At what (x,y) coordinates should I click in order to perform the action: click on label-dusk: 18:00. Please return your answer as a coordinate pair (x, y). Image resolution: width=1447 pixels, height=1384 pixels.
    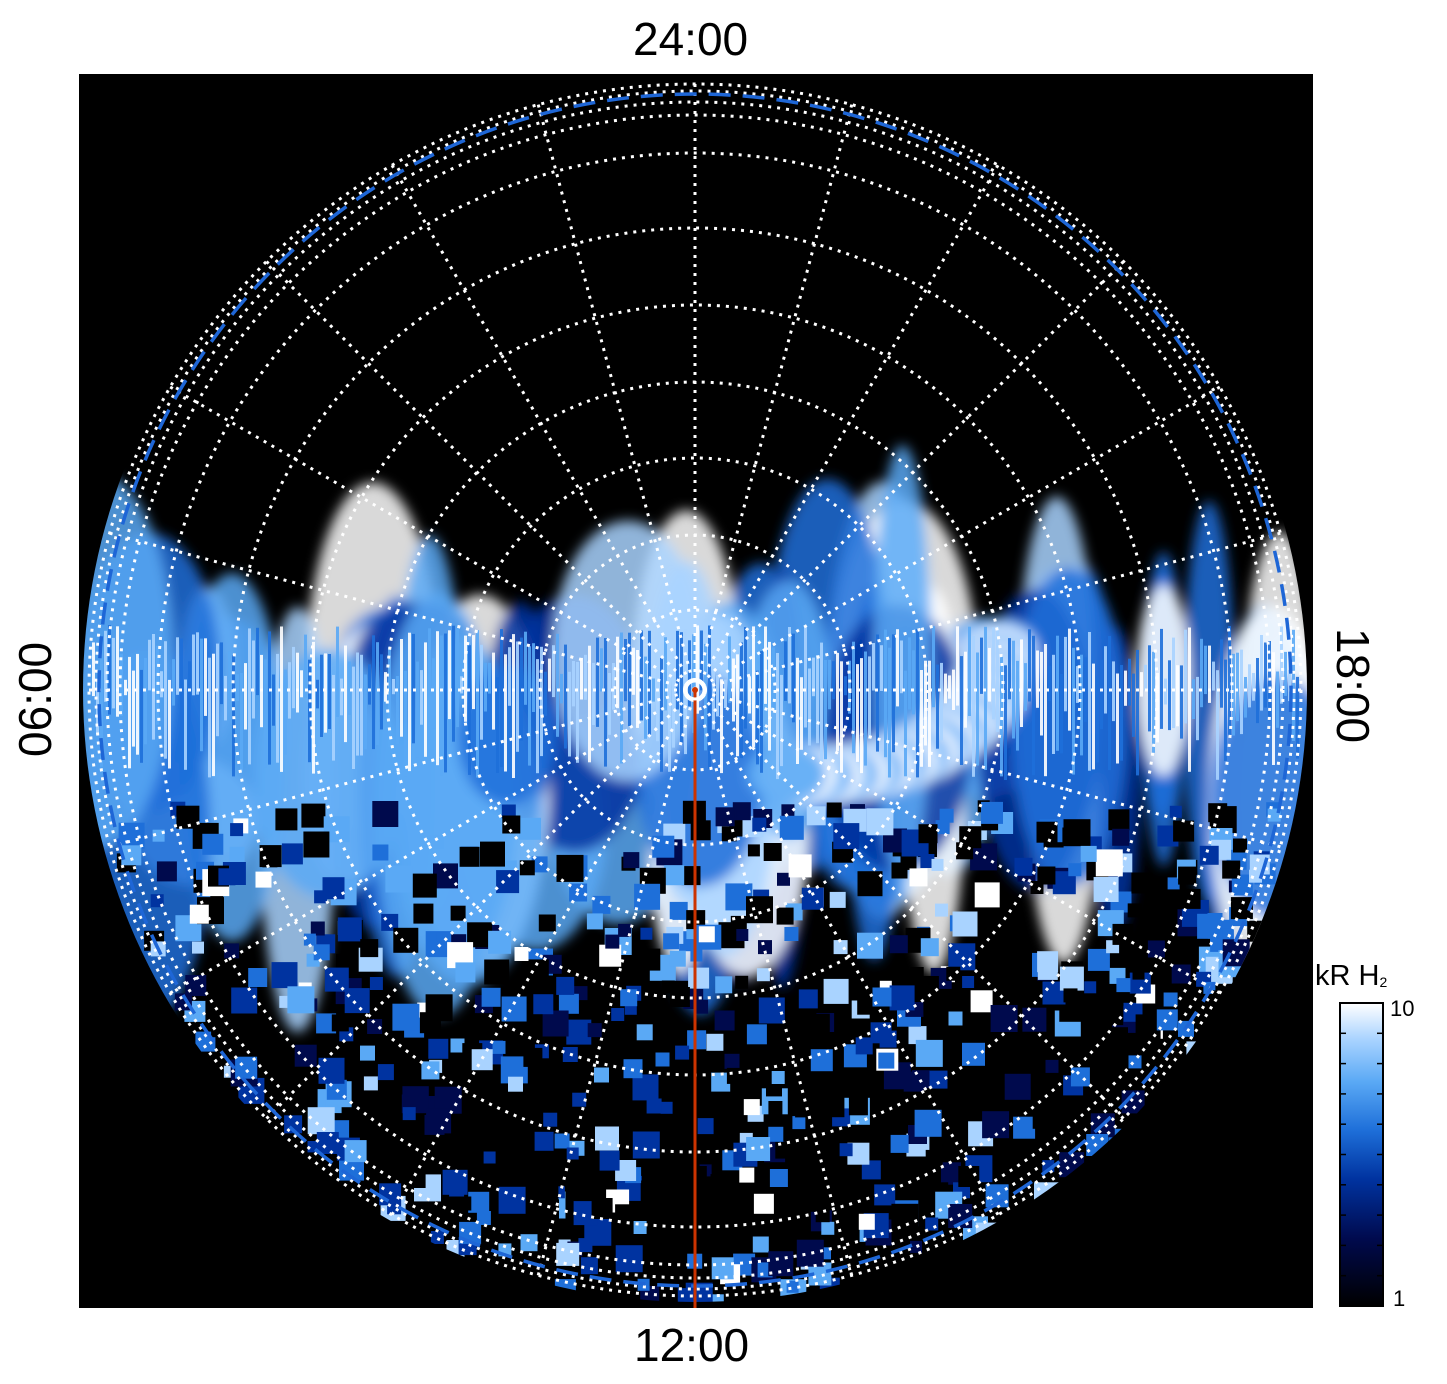
    Looking at the image, I should click on (1353, 686).